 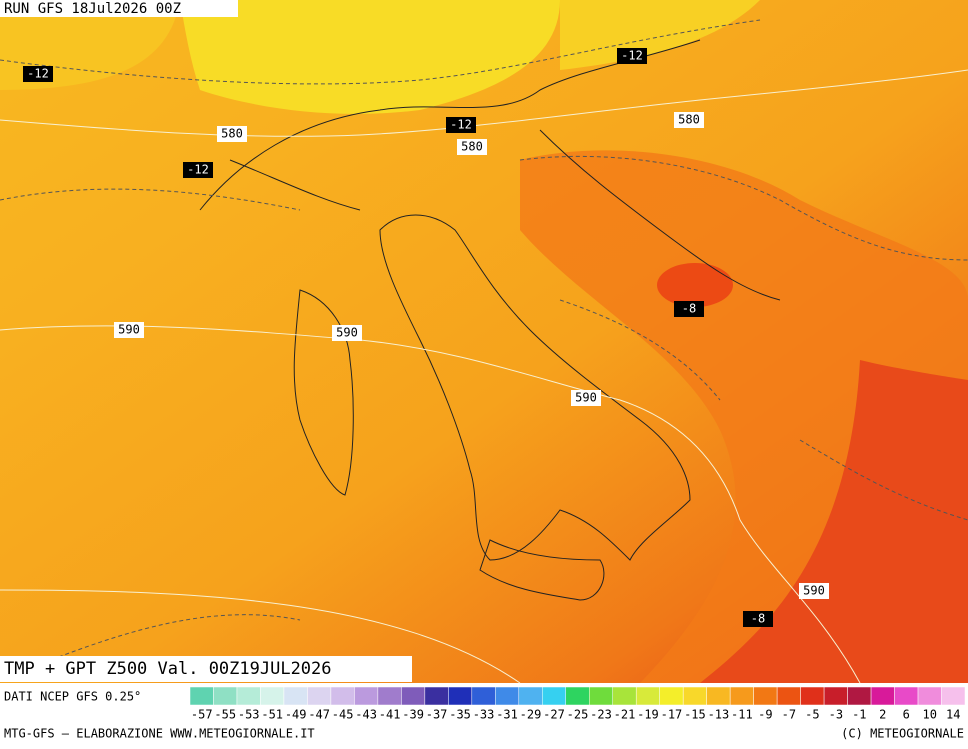 What do you see at coordinates (437, 715) in the screenshot?
I see `legend-label: -37` at bounding box center [437, 715].